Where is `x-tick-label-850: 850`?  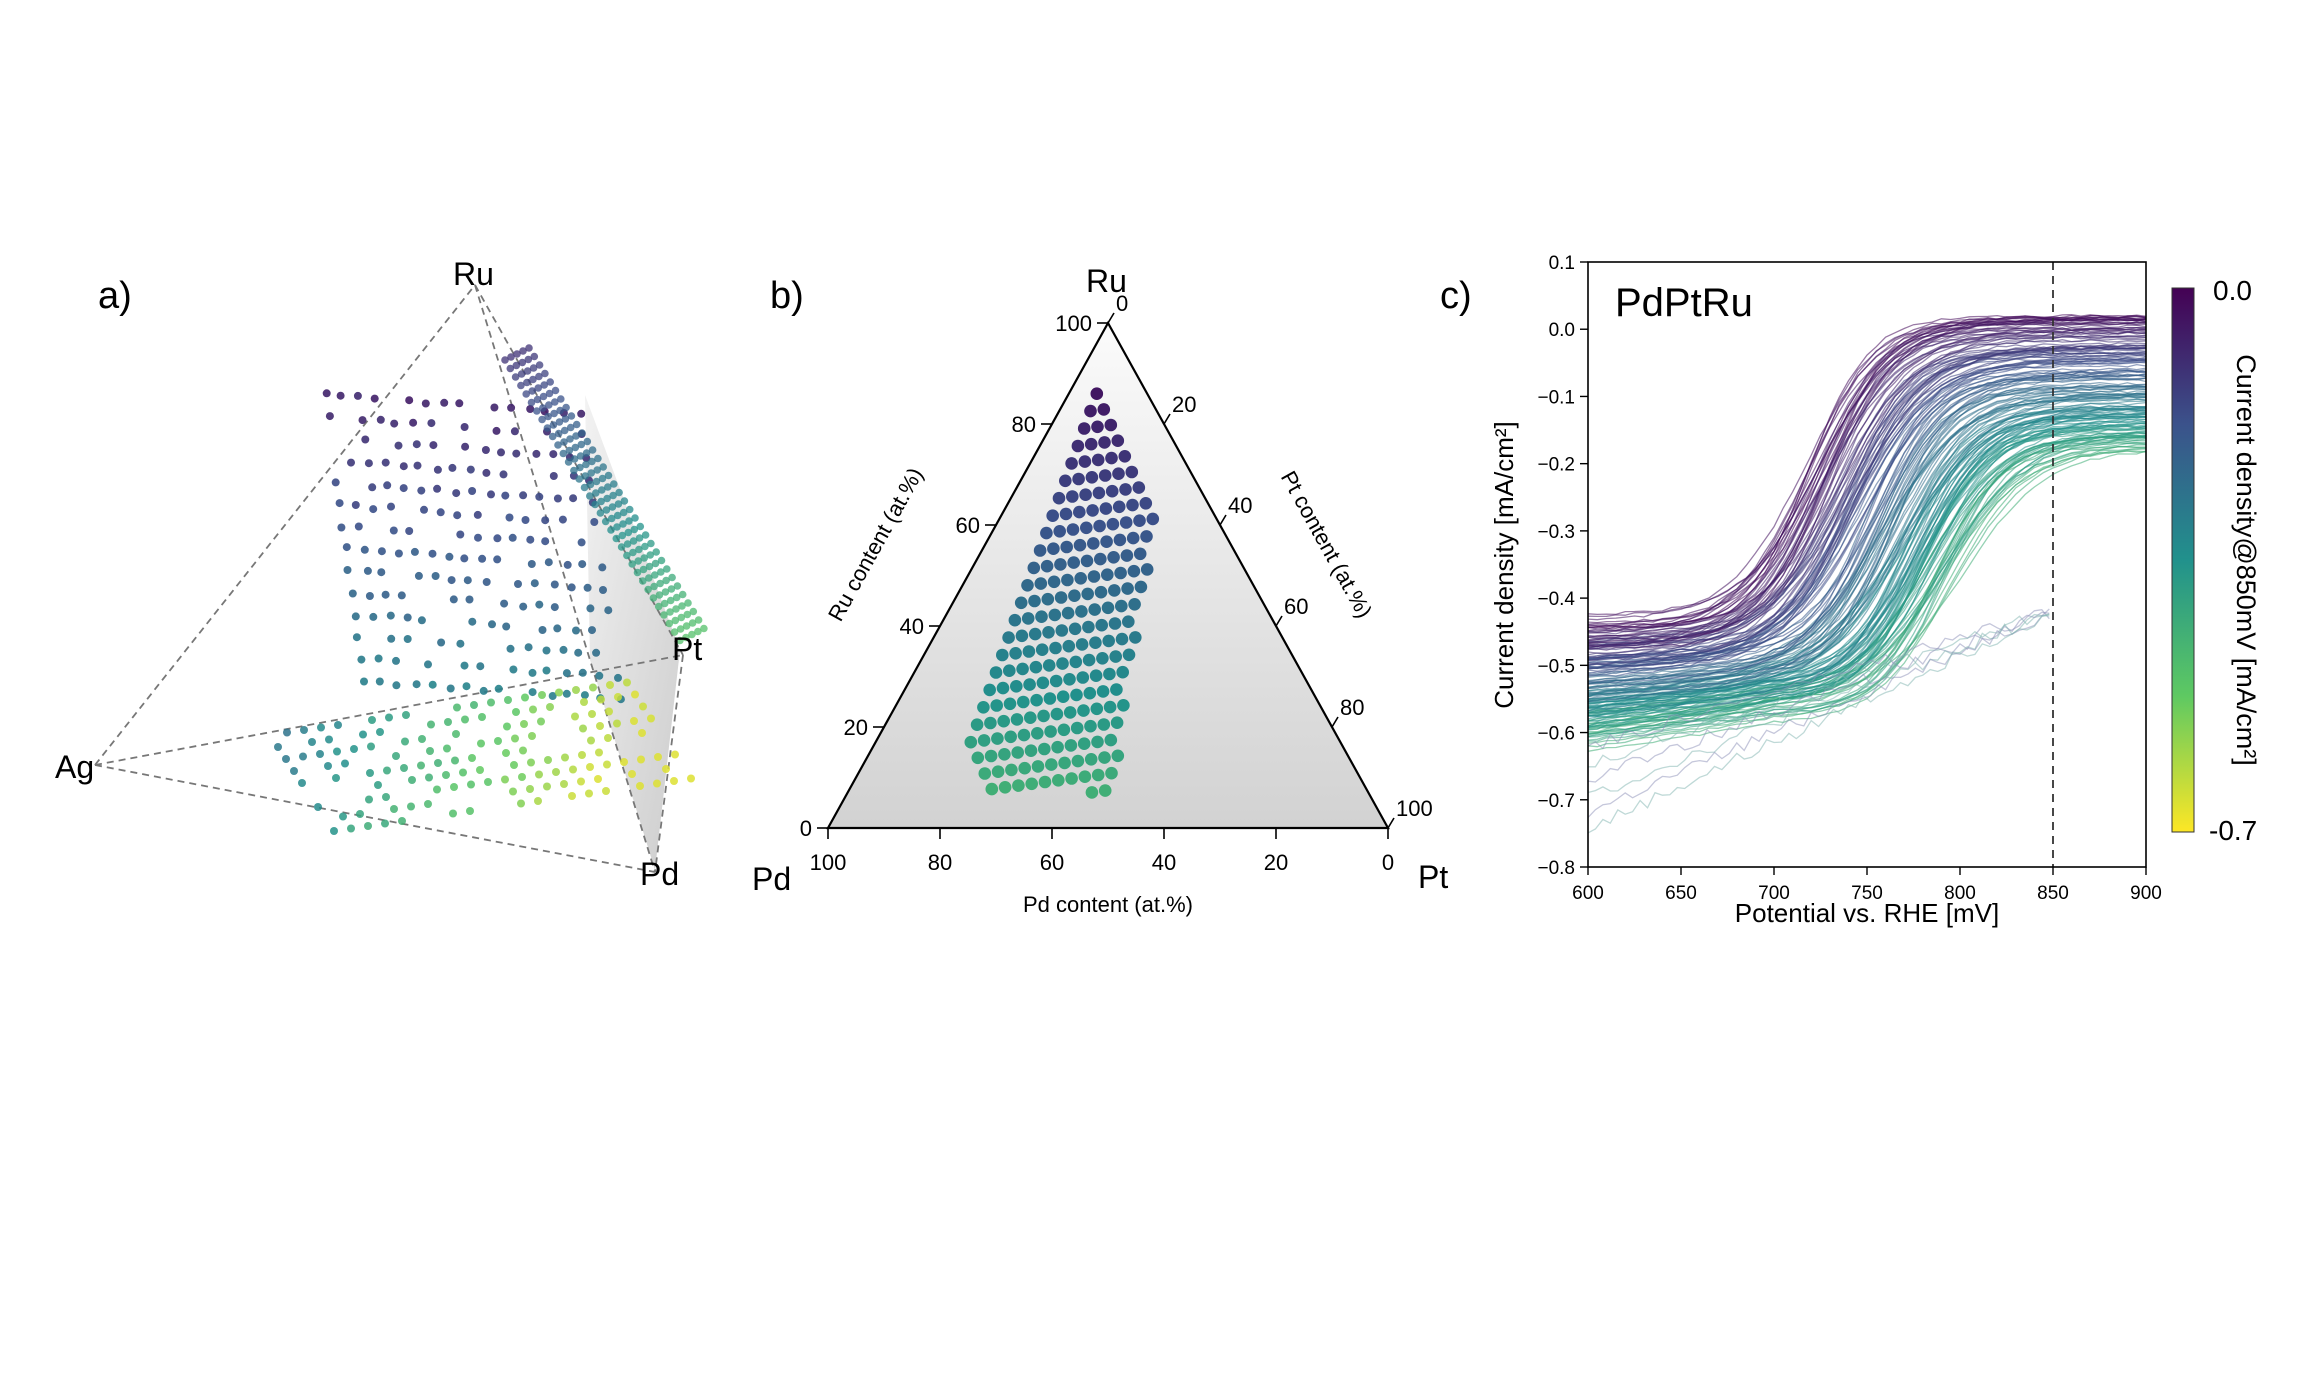 x-tick-label-850: 850 is located at coordinates (2053, 893).